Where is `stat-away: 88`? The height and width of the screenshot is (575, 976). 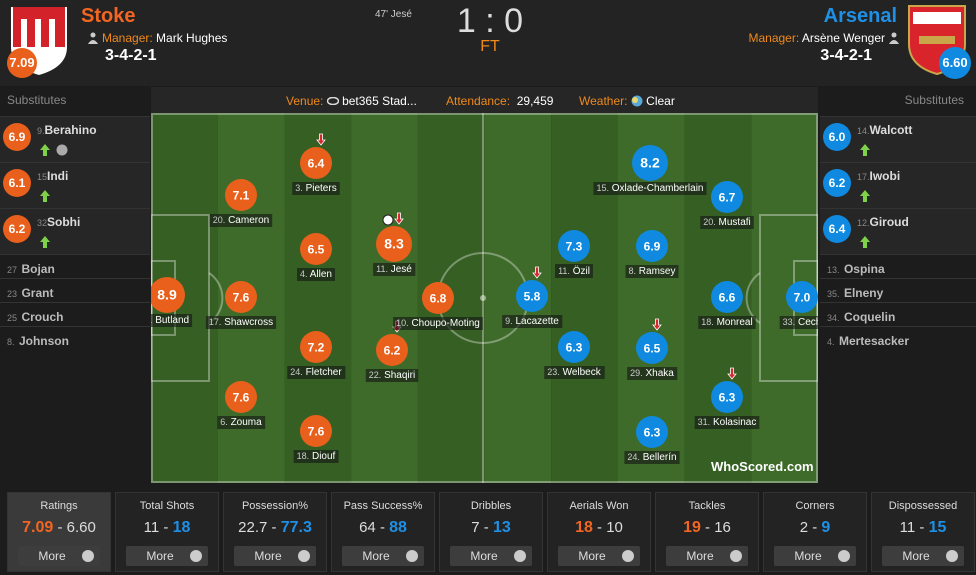 stat-away: 88 is located at coordinates (398, 527).